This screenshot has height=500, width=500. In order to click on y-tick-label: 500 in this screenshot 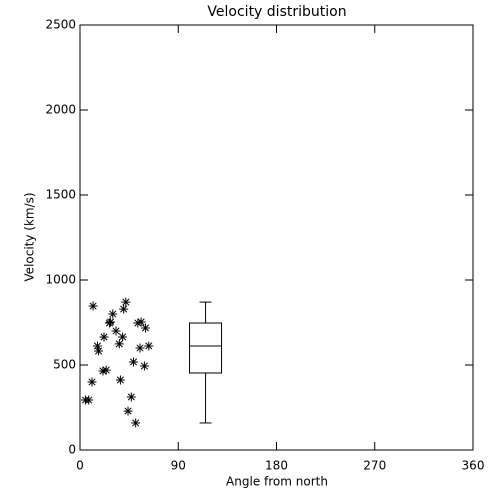, I will do `click(64, 365)`.